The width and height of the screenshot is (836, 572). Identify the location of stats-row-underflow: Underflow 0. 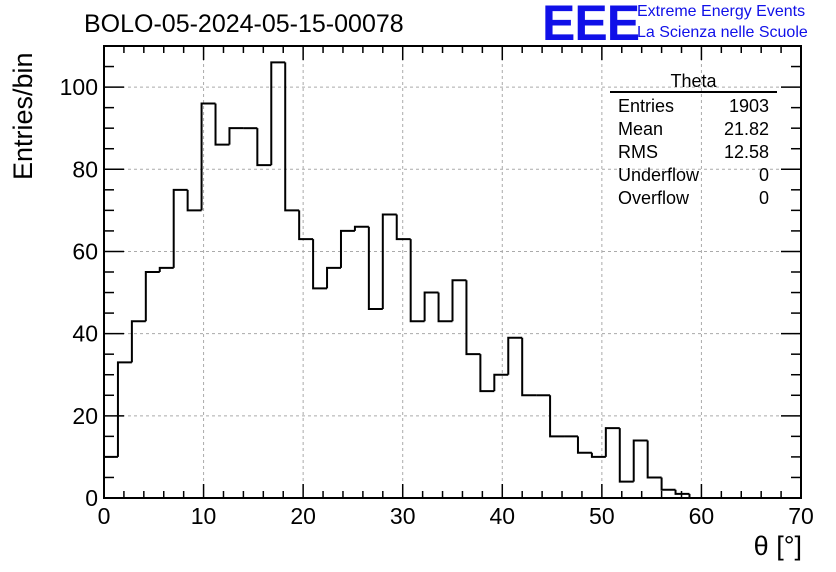
(693, 175).